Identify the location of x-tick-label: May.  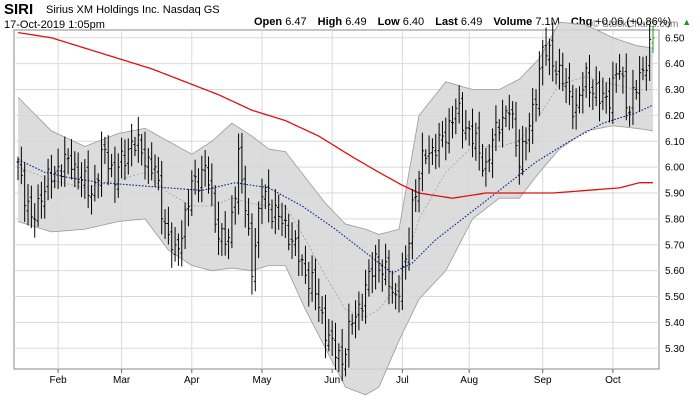
(262, 380).